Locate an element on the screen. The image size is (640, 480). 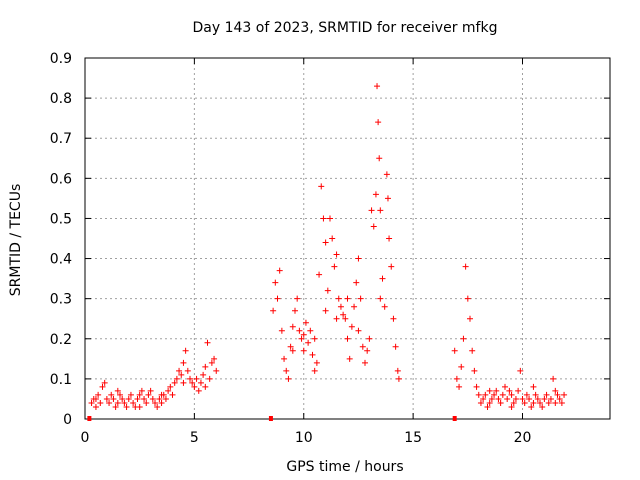
x-tick-label: 5 is located at coordinates (194, 438).